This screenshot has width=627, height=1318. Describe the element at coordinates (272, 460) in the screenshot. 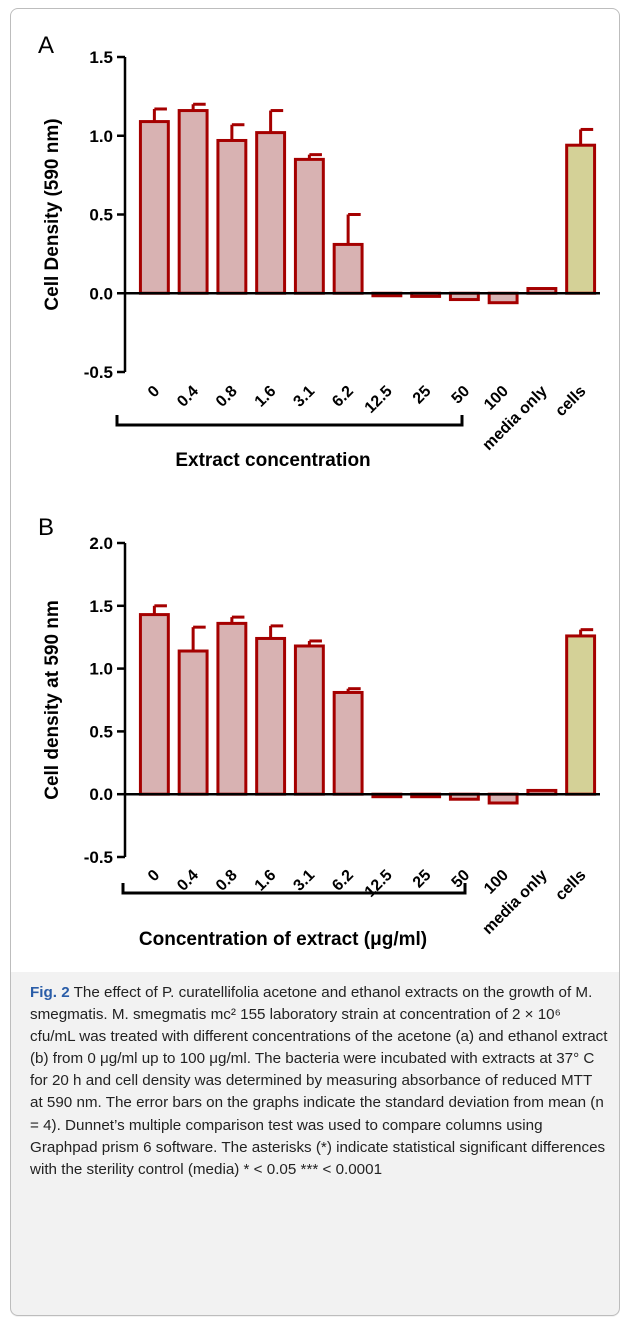

I see `x-axis-title: Extract concentration` at that location.